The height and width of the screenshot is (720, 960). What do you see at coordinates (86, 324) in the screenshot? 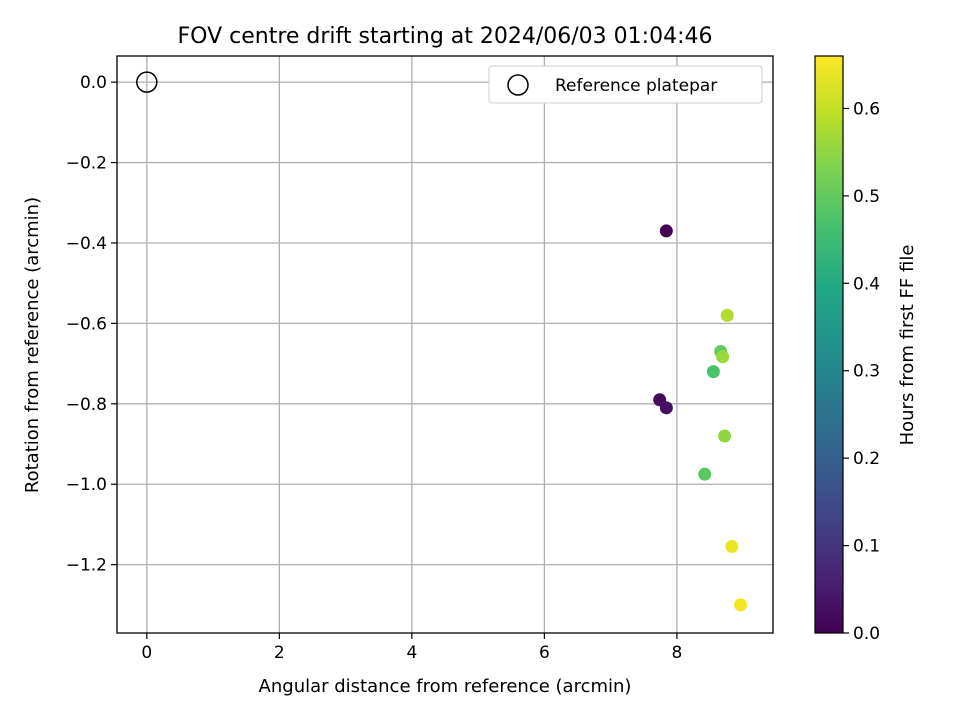
I see `y-tick-label: −0.6` at bounding box center [86, 324].